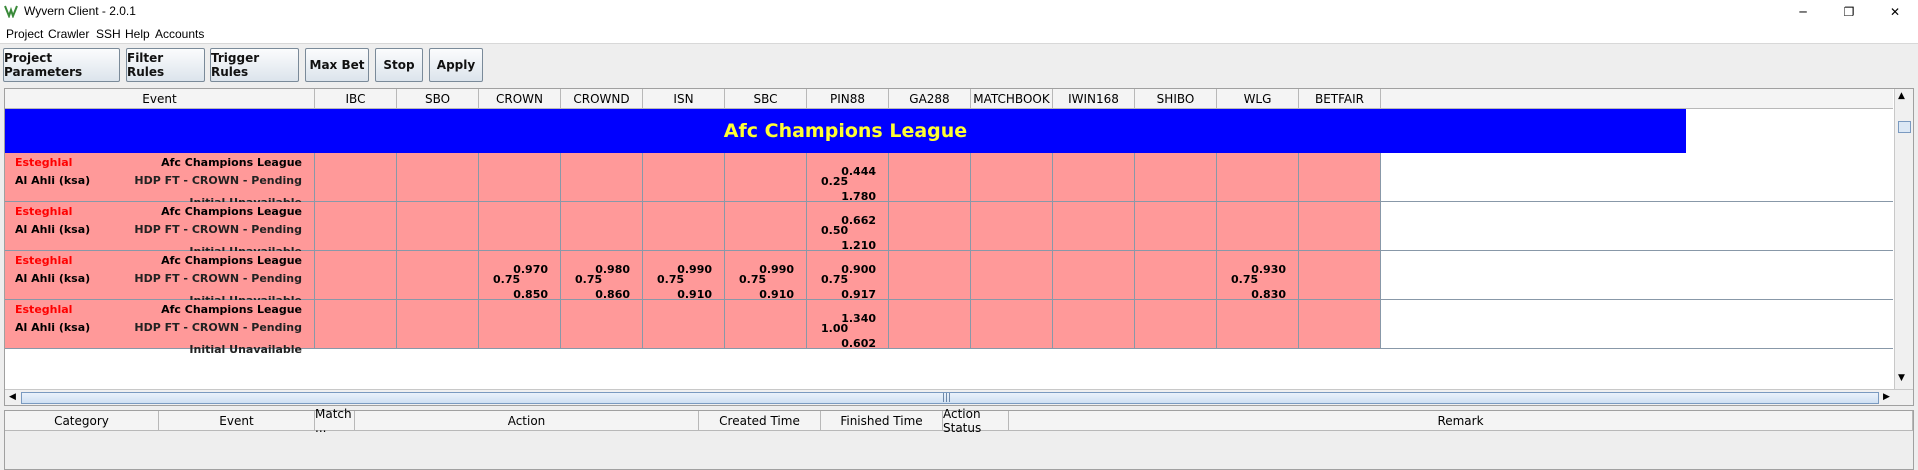 The width and height of the screenshot is (1918, 470). I want to click on column-header-iwin168: IWIN168, so click(1094, 99).